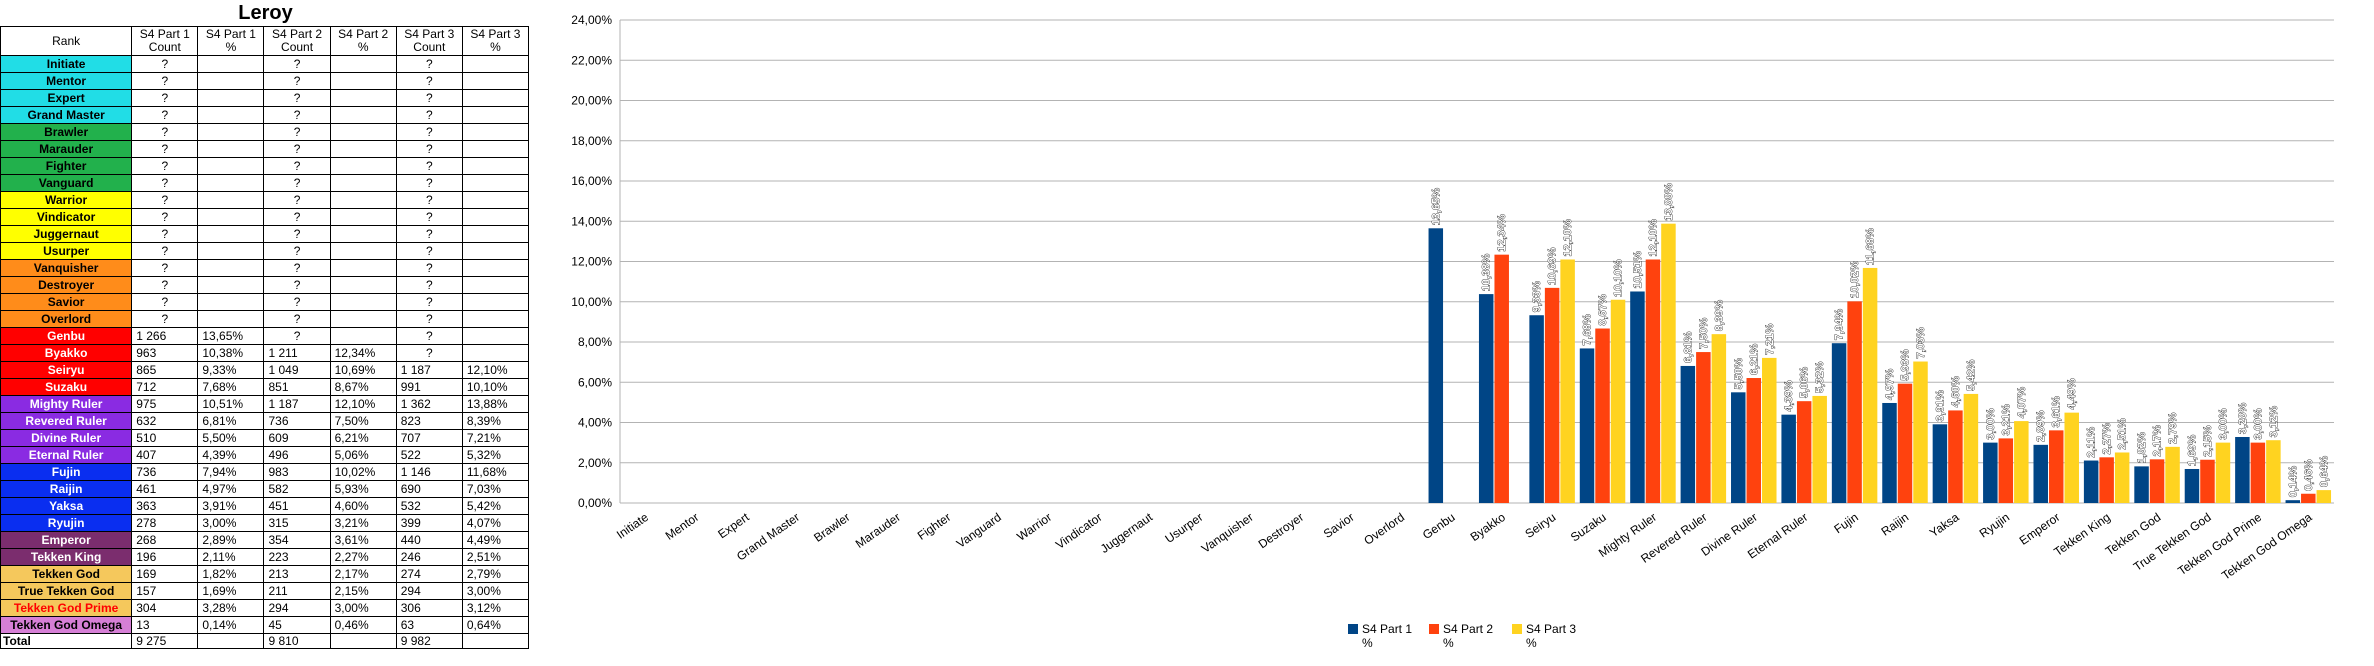 The image size is (2374, 666). Describe the element at coordinates (363, 438) in the screenshot. I see `pct-s4p2-cell: 6,21%` at that location.